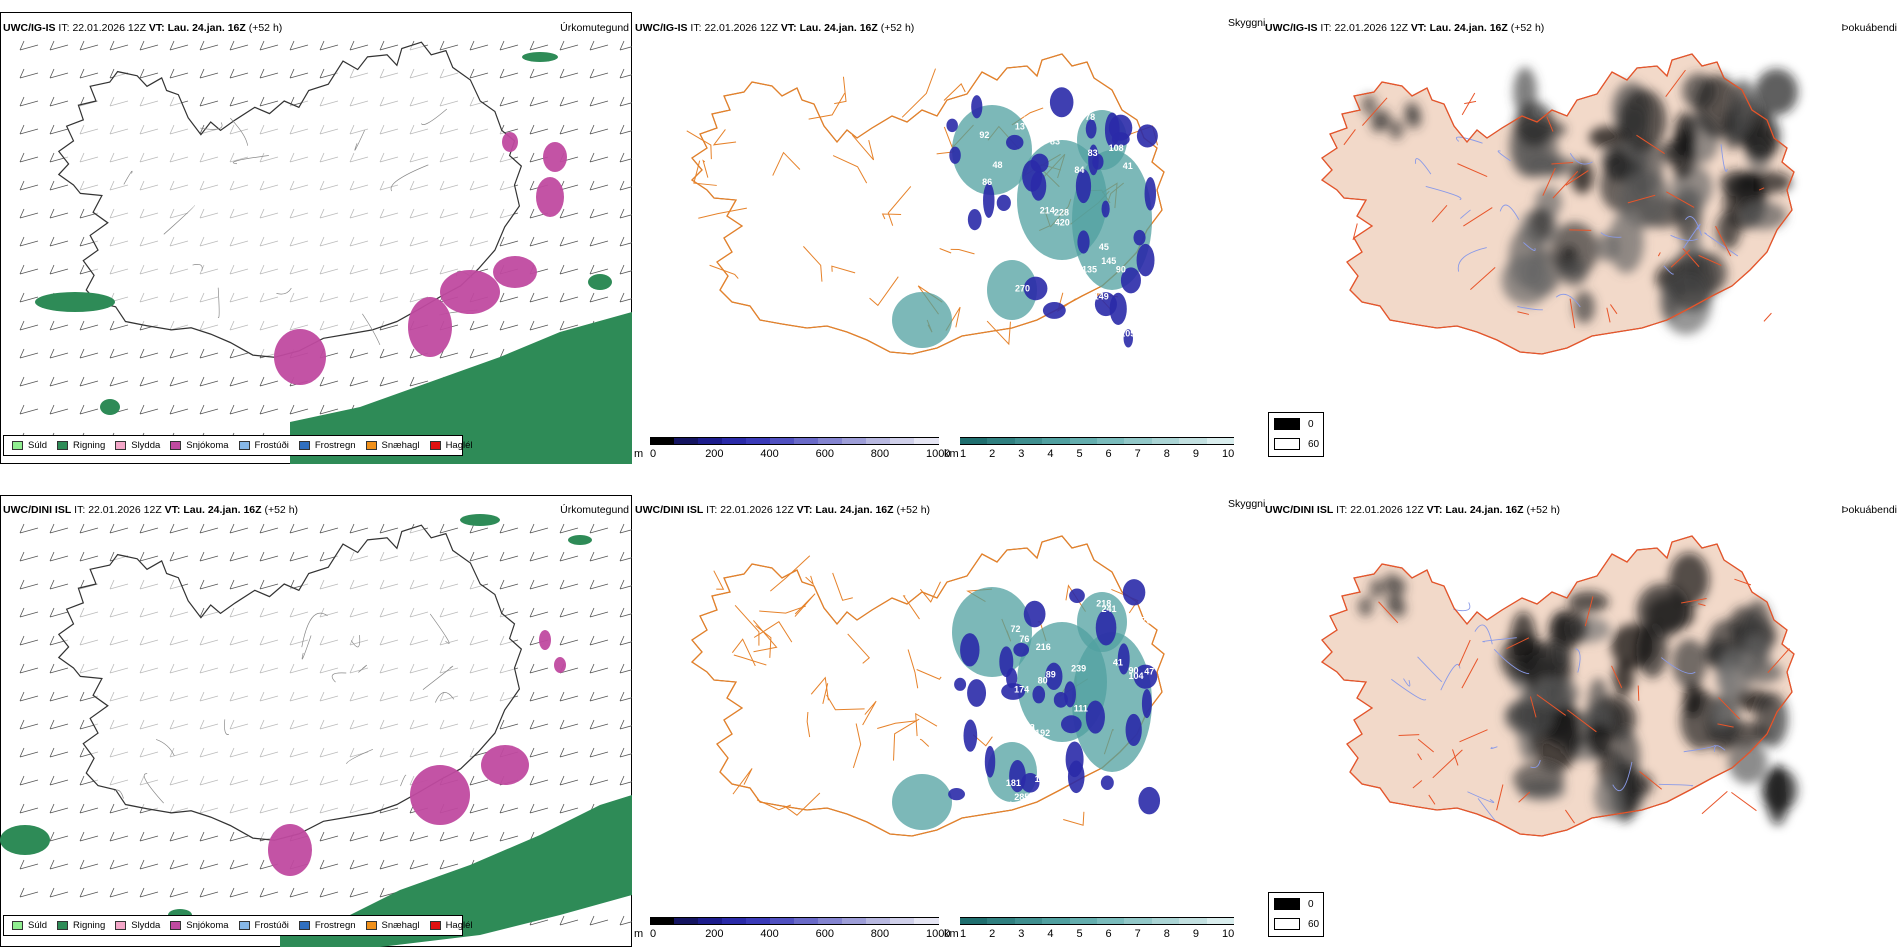  Describe the element at coordinates (1133, 671) in the screenshot. I see `visibility-value: 90` at that location.